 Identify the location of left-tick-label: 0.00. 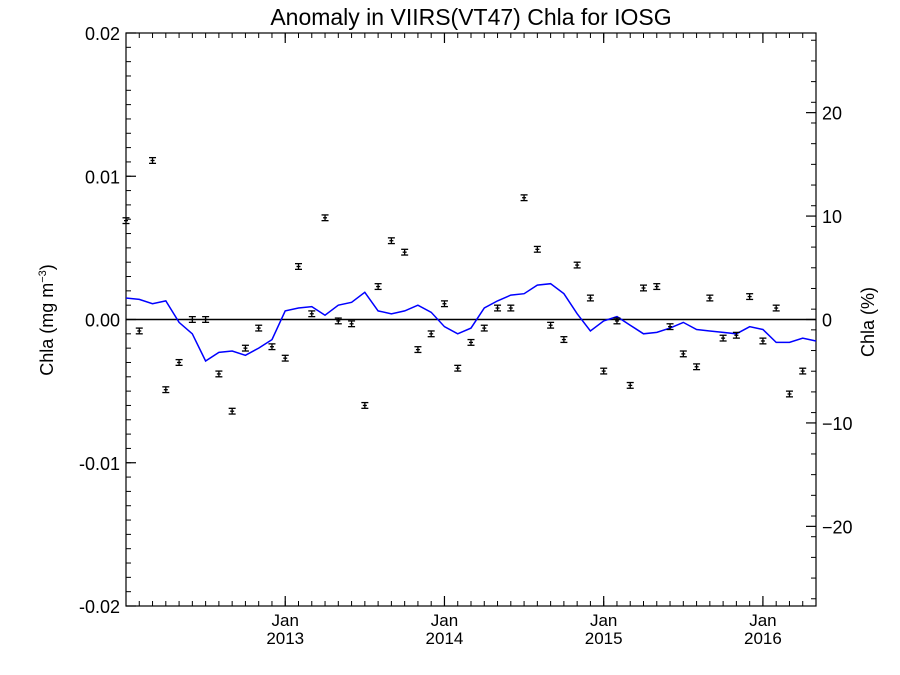
(102, 321).